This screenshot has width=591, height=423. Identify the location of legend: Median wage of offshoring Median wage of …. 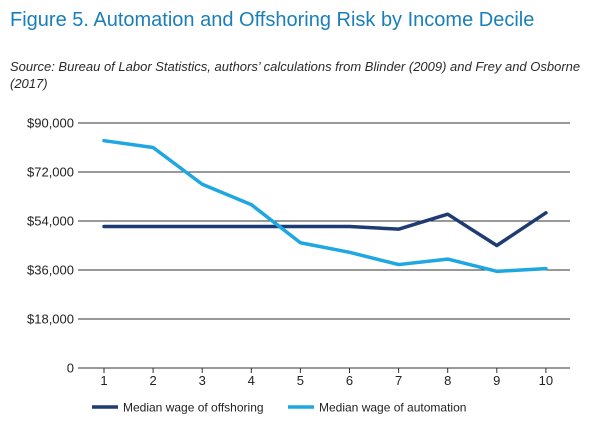
(279, 408).